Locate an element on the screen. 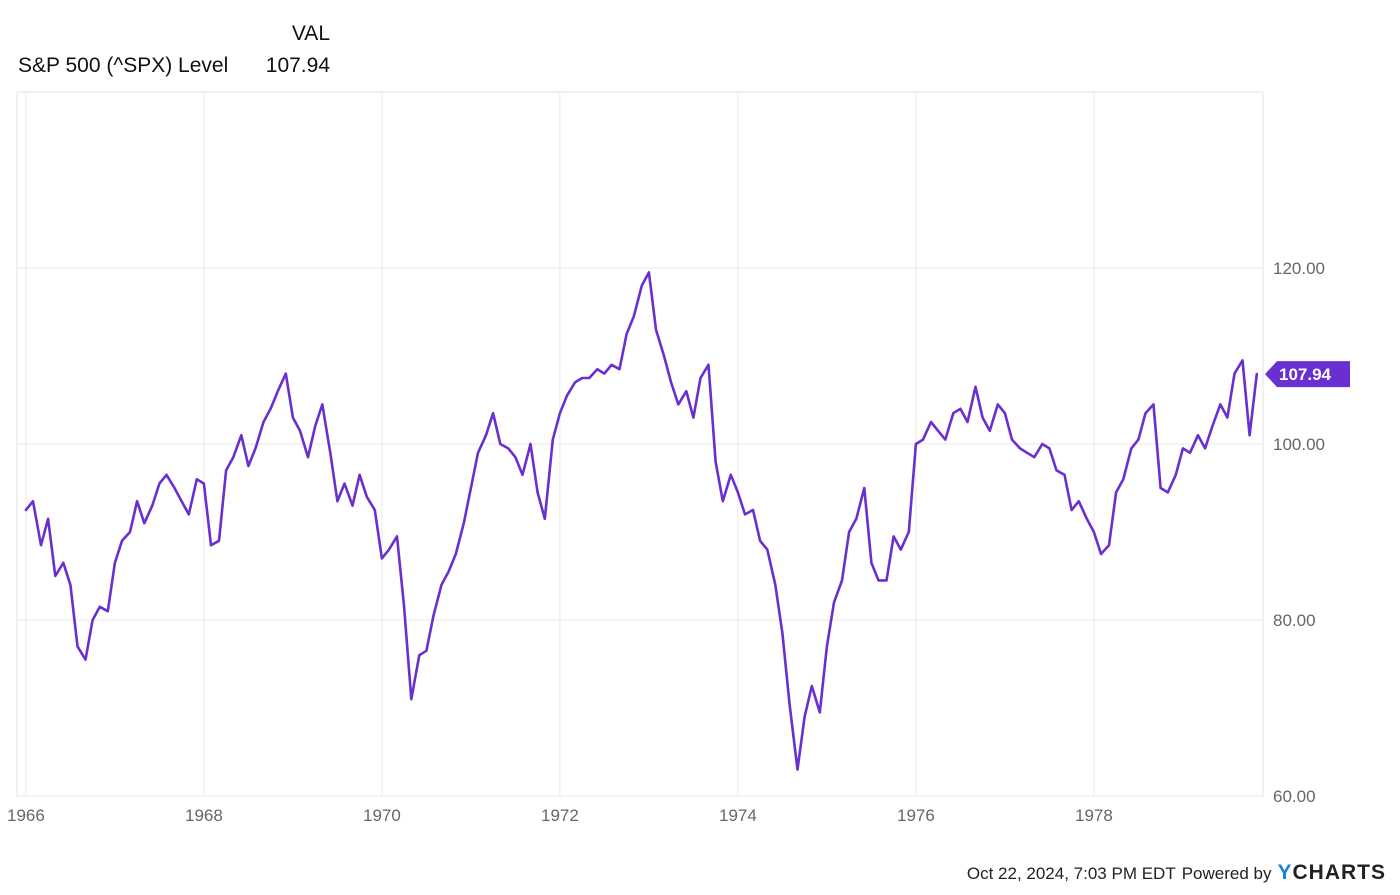 This screenshot has width=1400, height=895. x-tick-label: 1968 is located at coordinates (204, 815).